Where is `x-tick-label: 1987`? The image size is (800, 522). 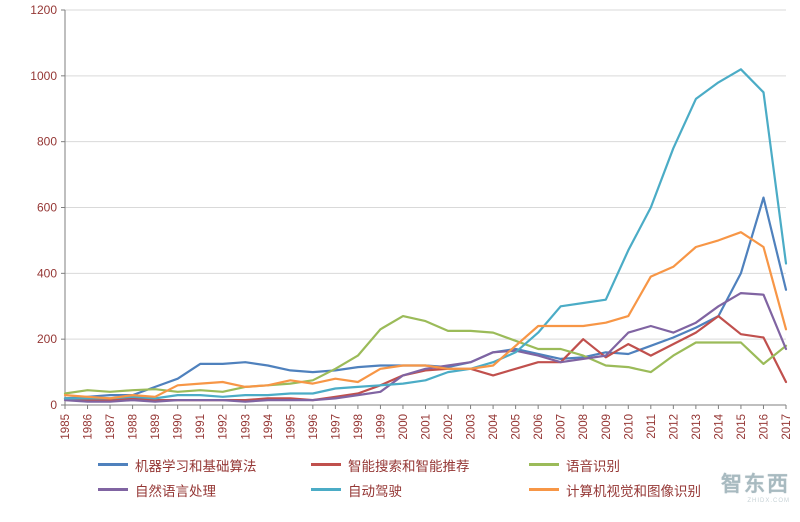 x-tick-label: 1987 is located at coordinates (111, 427).